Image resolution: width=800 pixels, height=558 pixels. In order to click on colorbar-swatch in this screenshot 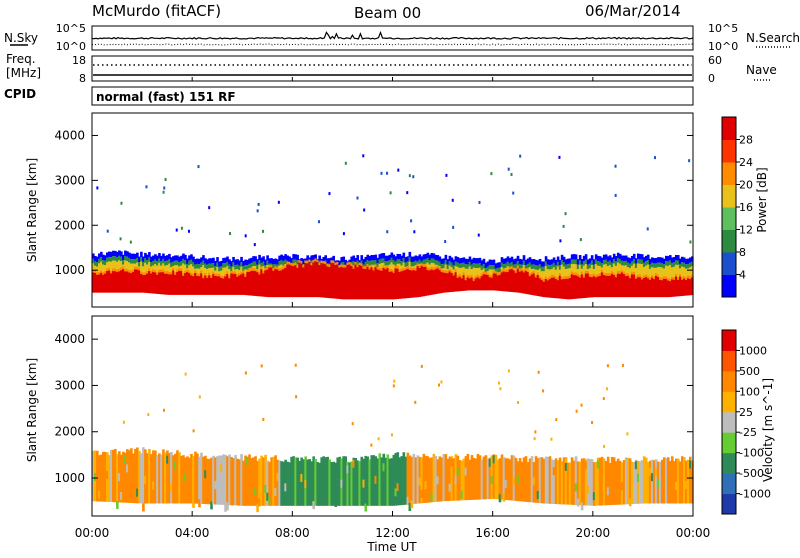, I will do `click(729, 504)`.